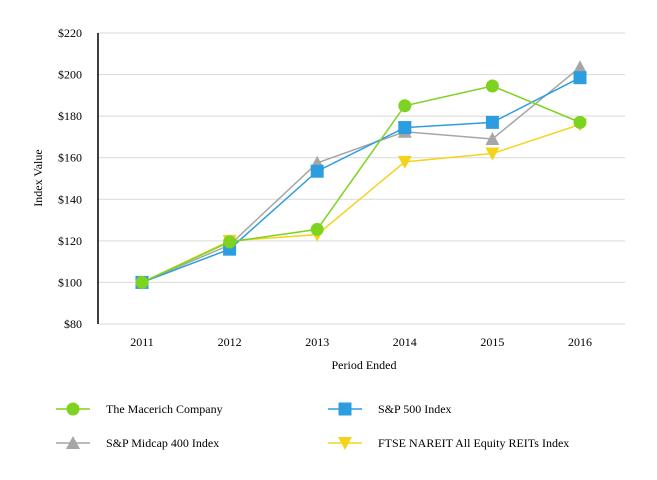 This screenshot has width=657, height=480. I want to click on x-tick-label: 2013, so click(317, 342).